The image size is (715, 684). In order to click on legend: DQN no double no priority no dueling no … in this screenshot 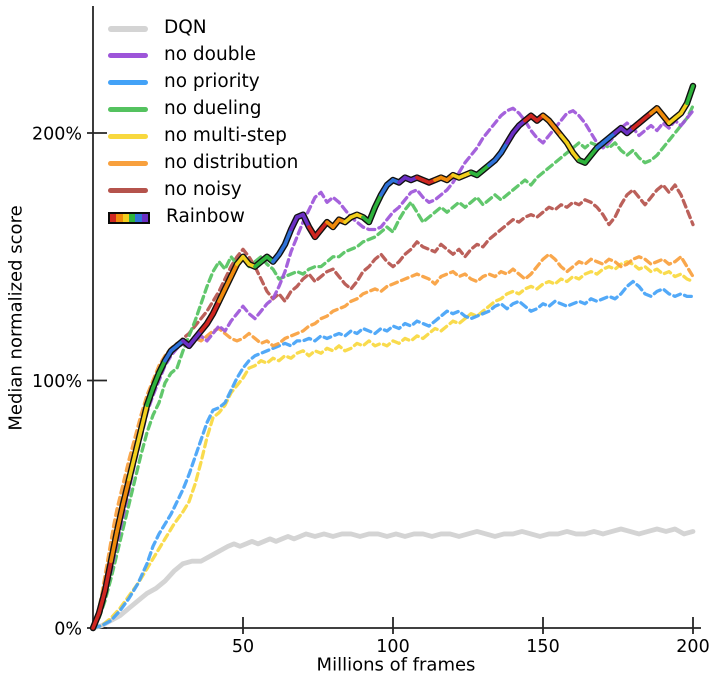, I will do `click(203, 123)`.